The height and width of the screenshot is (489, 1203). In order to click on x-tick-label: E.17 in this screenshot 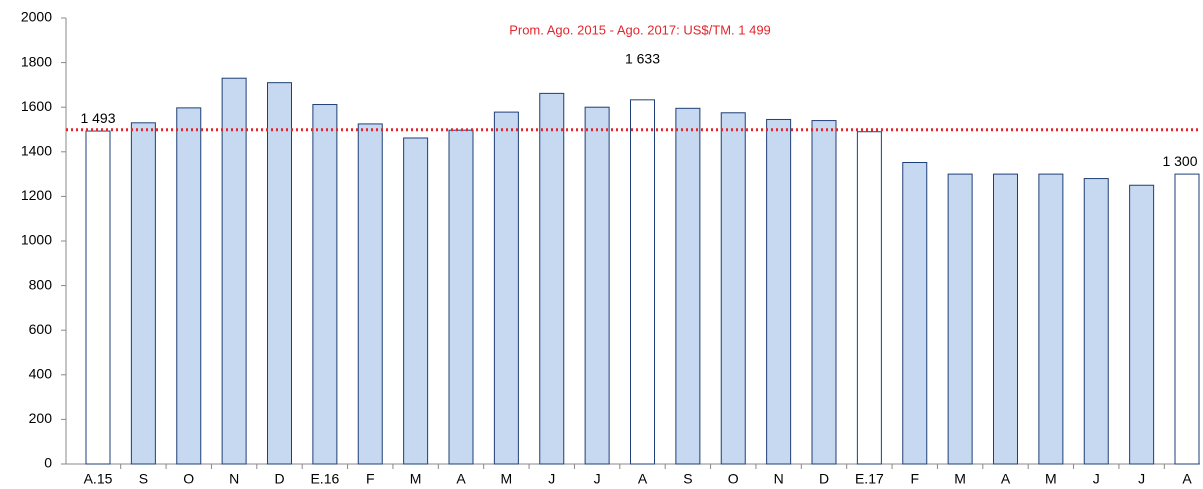, I will do `click(869, 479)`.